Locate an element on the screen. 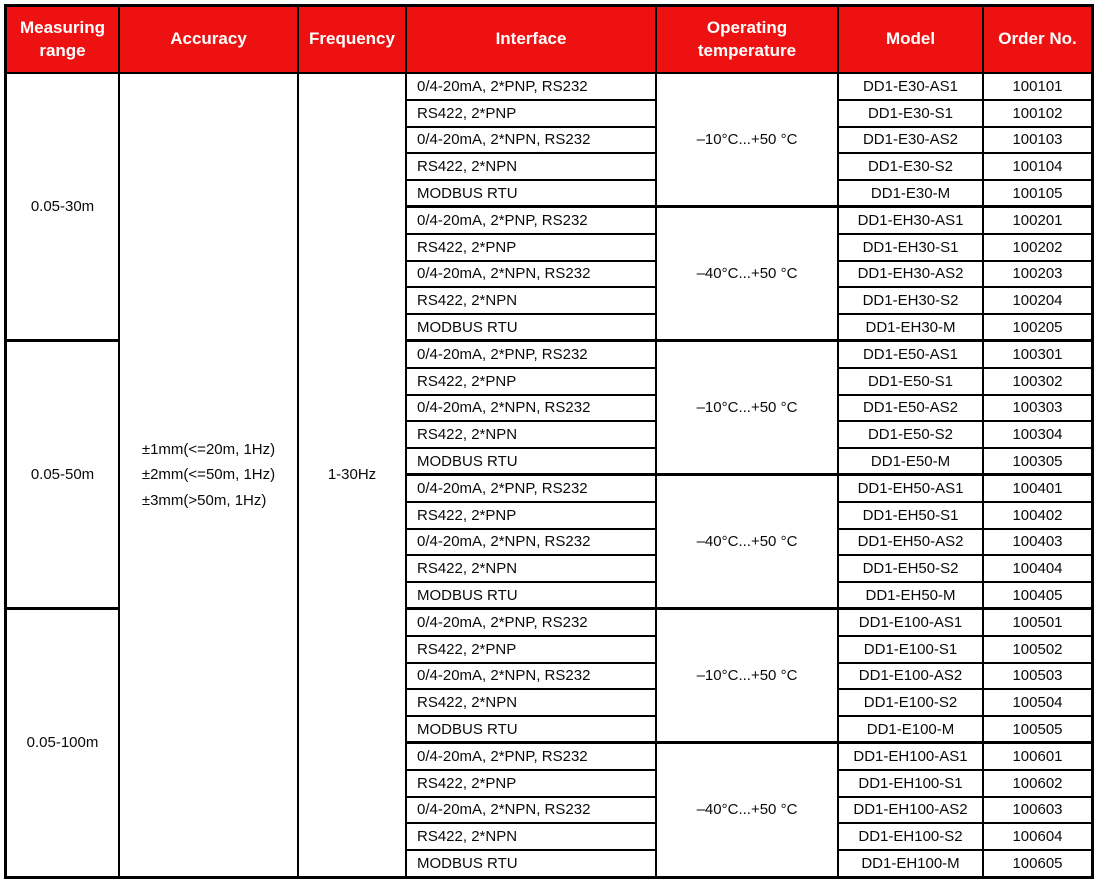 The width and height of the screenshot is (1098, 883). order-no-cell: 100404 is located at coordinates (1037, 569).